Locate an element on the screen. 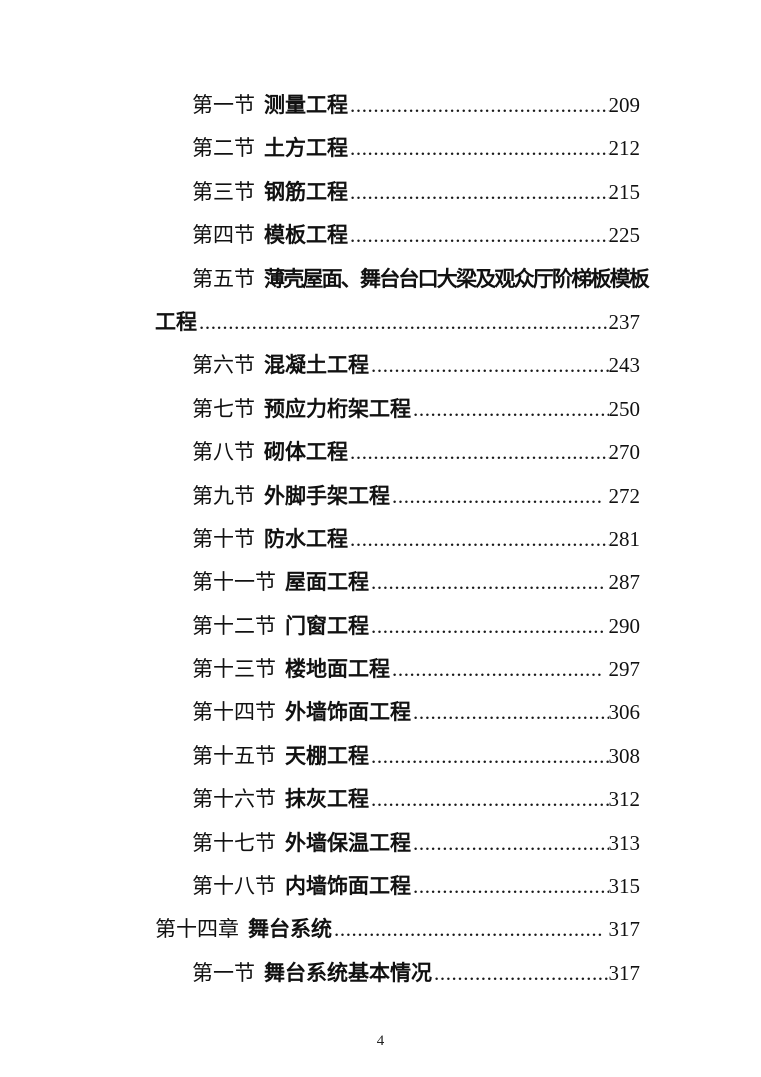  entry-page-number: 306 is located at coordinates (624, 712).